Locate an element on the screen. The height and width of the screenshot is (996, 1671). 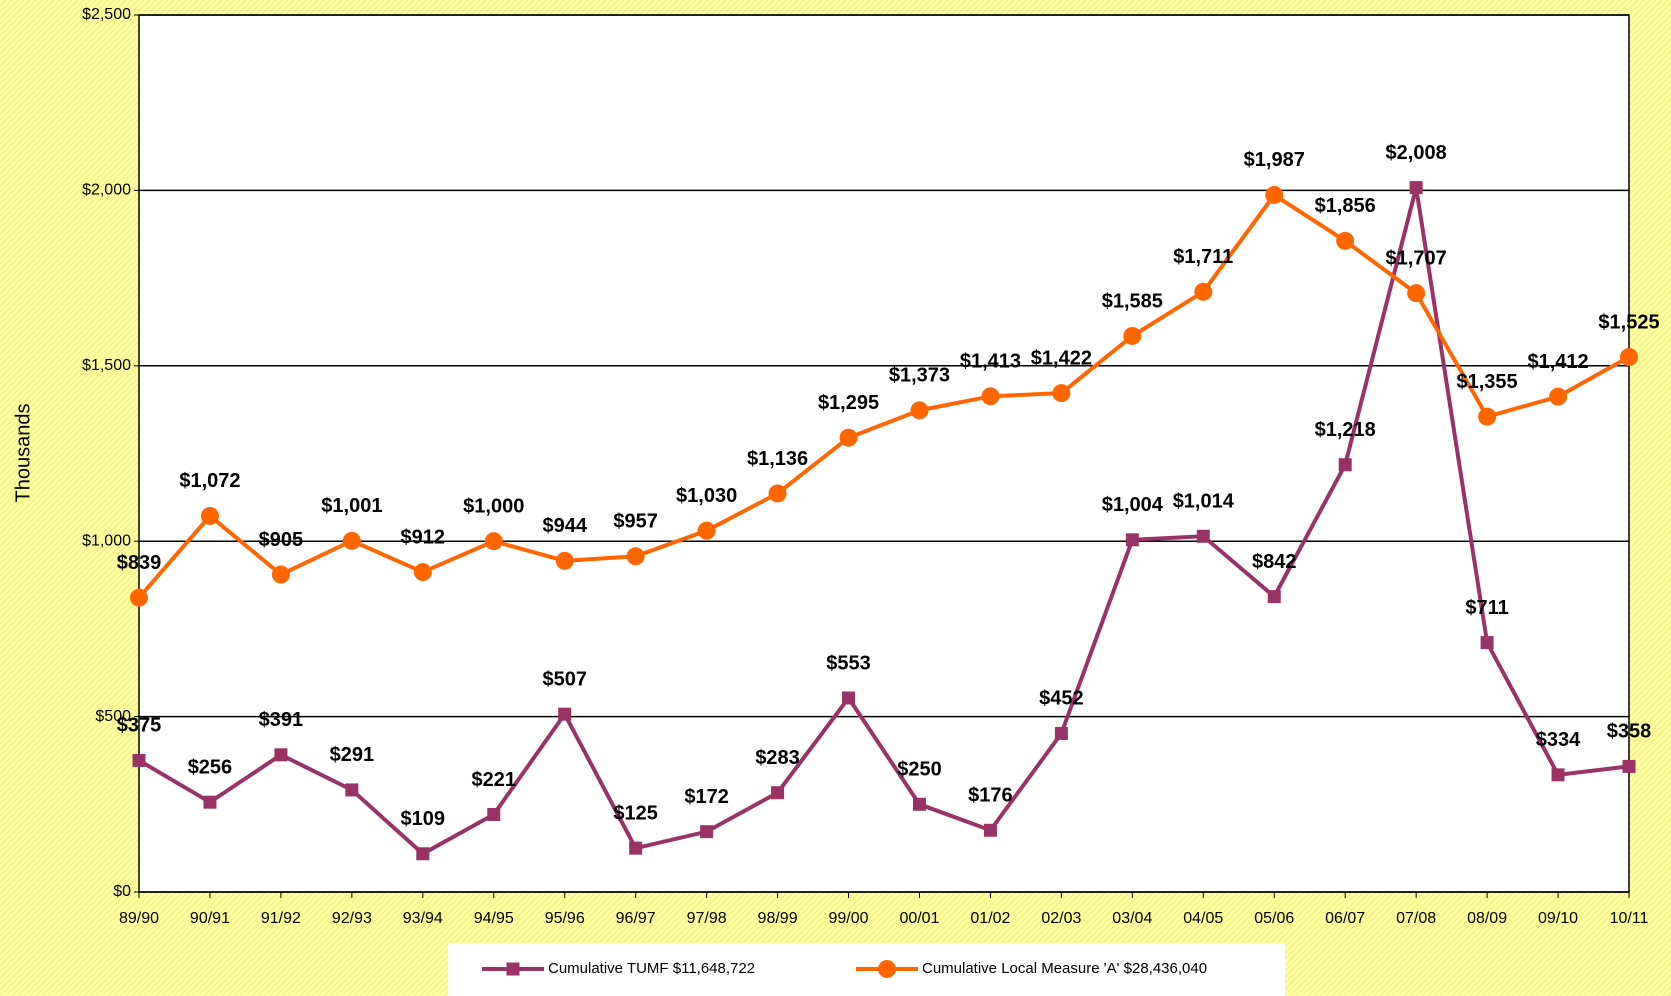
x-tick-label: 07/08 is located at coordinates (1416, 918).